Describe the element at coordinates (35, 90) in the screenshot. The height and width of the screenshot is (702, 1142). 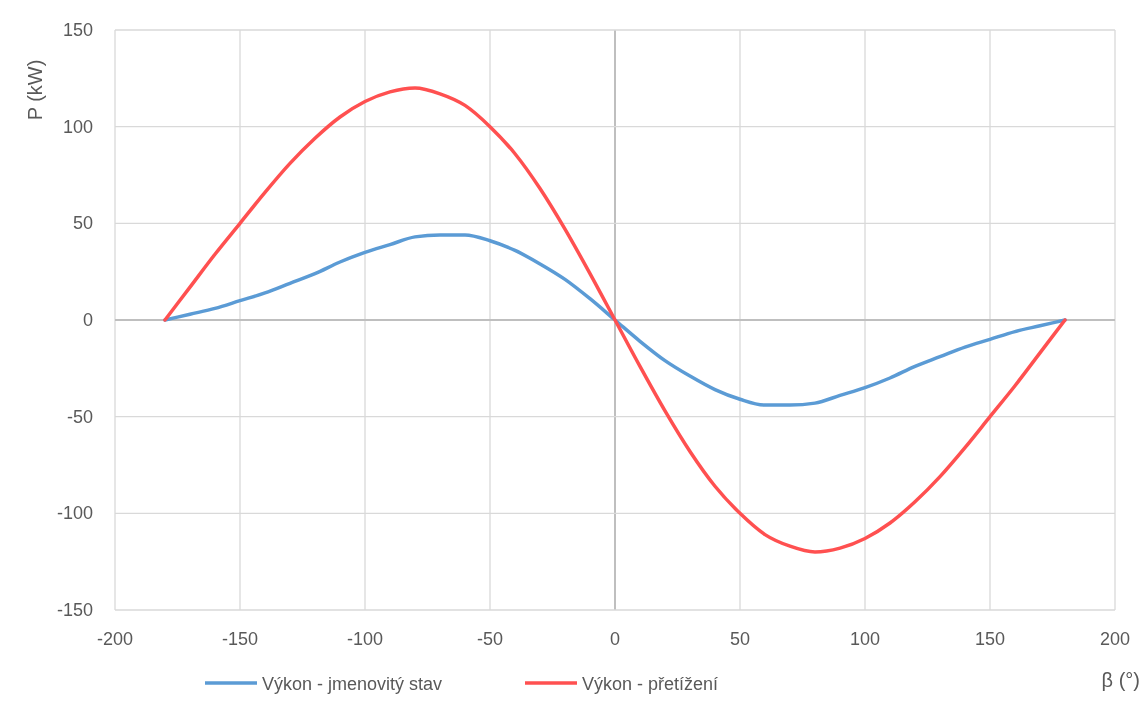
I see `y-axis-title: P (kW)` at that location.